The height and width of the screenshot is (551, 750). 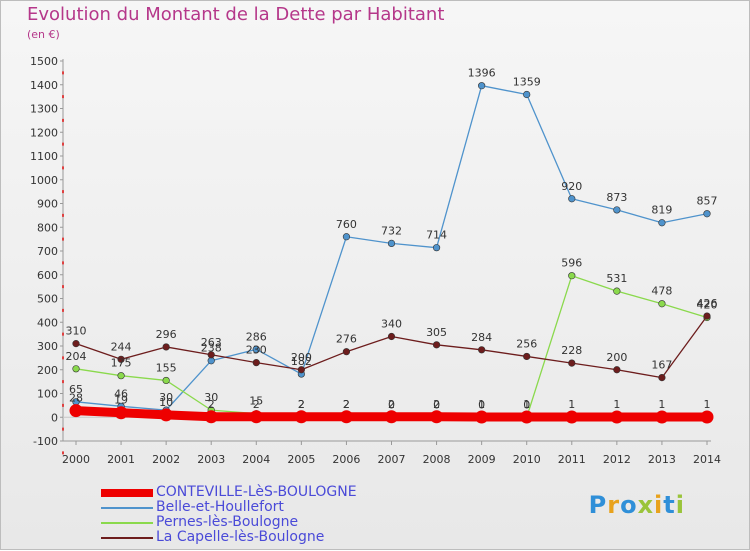 I want to click on data-label: 596, so click(x=571, y=263).